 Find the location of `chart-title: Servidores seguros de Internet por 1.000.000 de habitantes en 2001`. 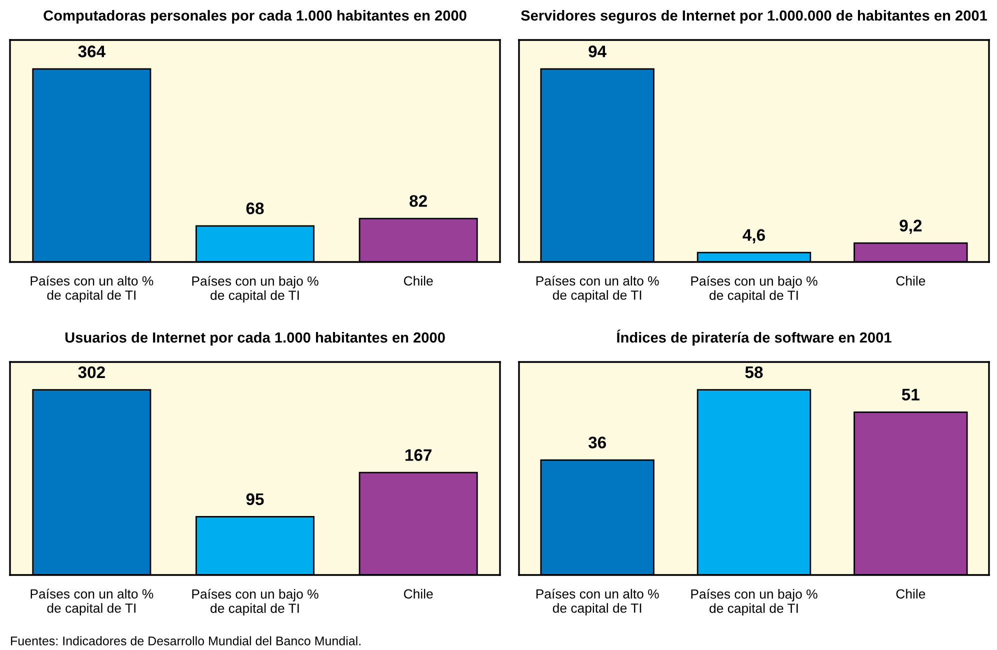

chart-title: Servidores seguros de Internet por 1.000.000 de habitantes en 2001 is located at coordinates (754, 17).